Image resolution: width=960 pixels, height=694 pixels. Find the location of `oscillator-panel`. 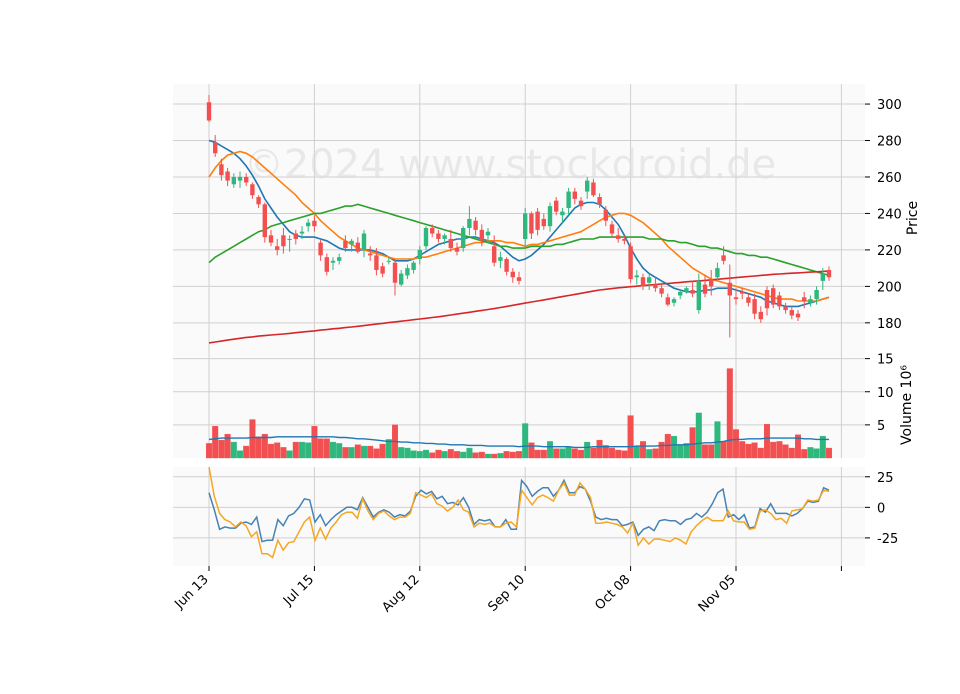

oscillator-panel is located at coordinates (519, 516).